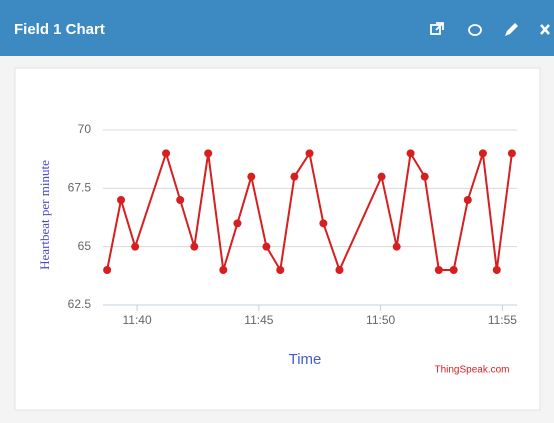 Image resolution: width=554 pixels, height=423 pixels. What do you see at coordinates (80, 188) in the screenshot?
I see `y-tick-label: 67.5` at bounding box center [80, 188].